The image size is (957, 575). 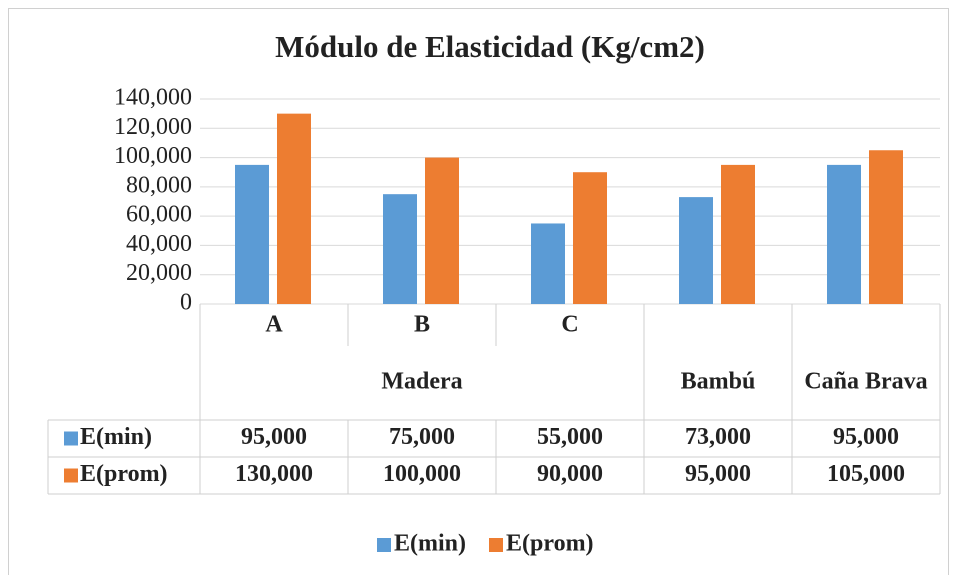 What do you see at coordinates (490, 46) in the screenshot?
I see `chart-title: Módulo de Elasticidad (Kg/cm2)` at bounding box center [490, 46].